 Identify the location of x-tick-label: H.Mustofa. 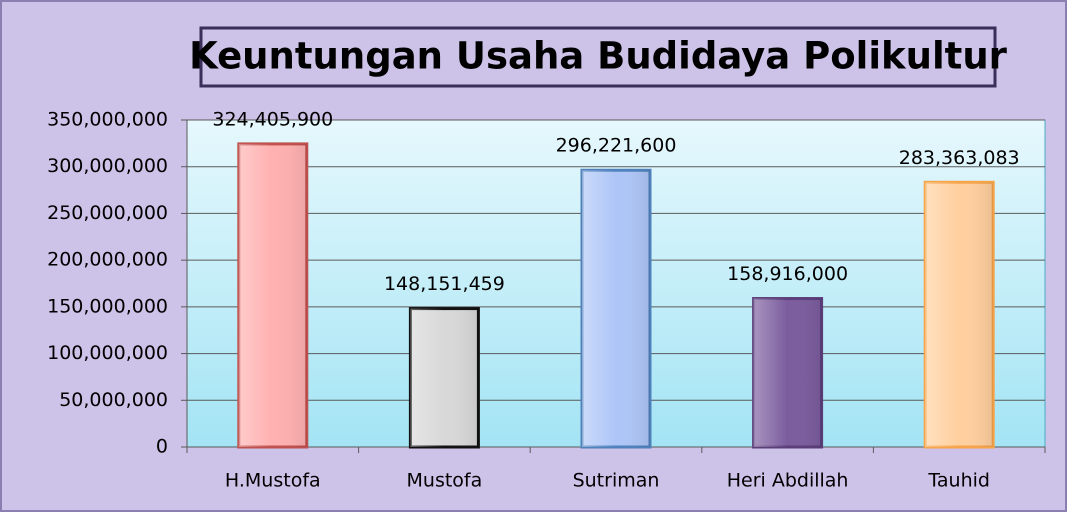
(273, 481).